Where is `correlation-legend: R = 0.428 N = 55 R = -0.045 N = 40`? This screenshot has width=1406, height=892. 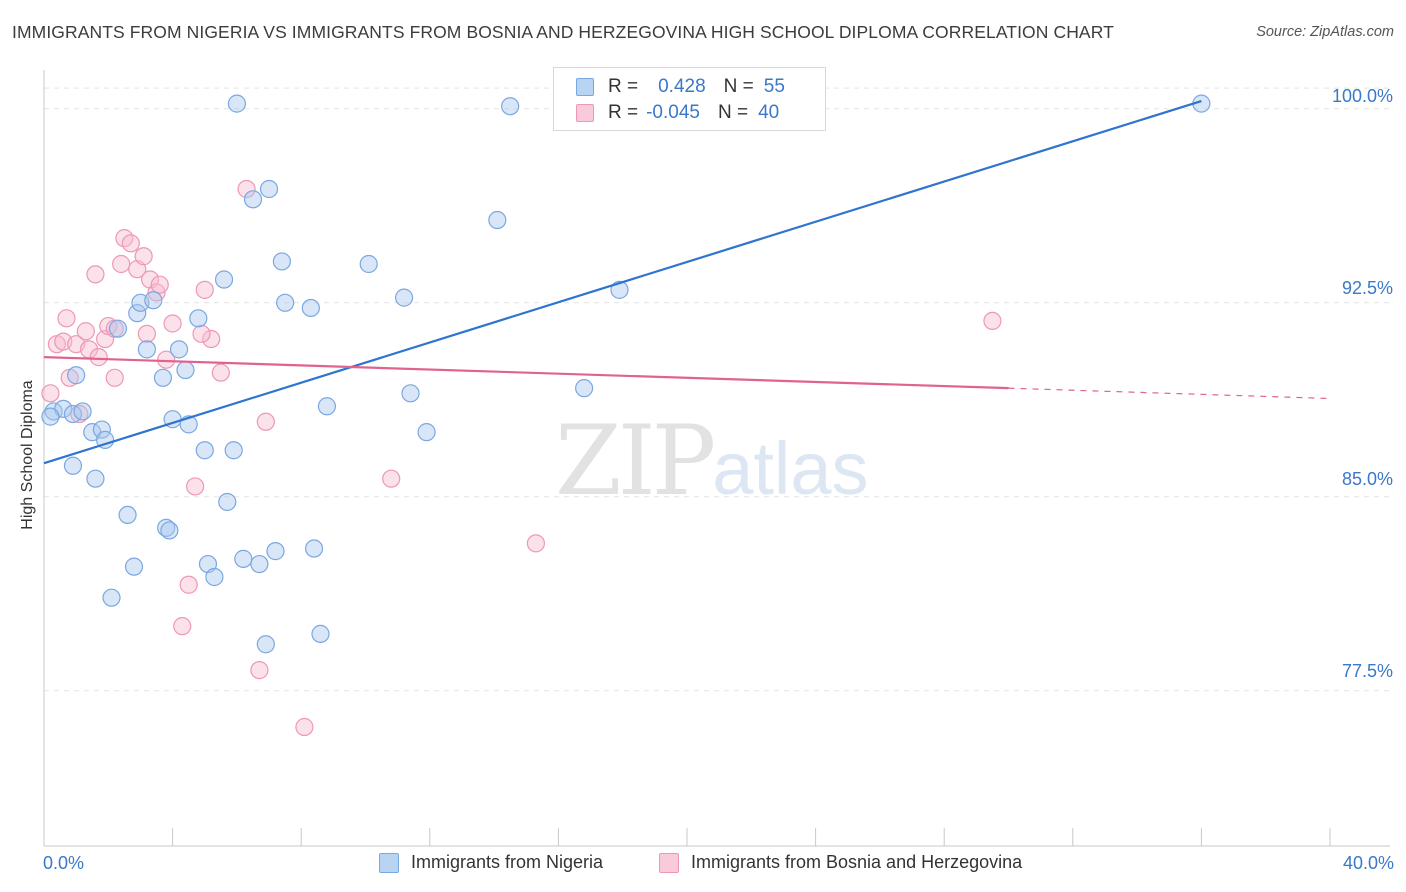
correlation-legend: R = 0.428 N = 55 R = -0.045 N = 40 is located at coordinates (689, 99).